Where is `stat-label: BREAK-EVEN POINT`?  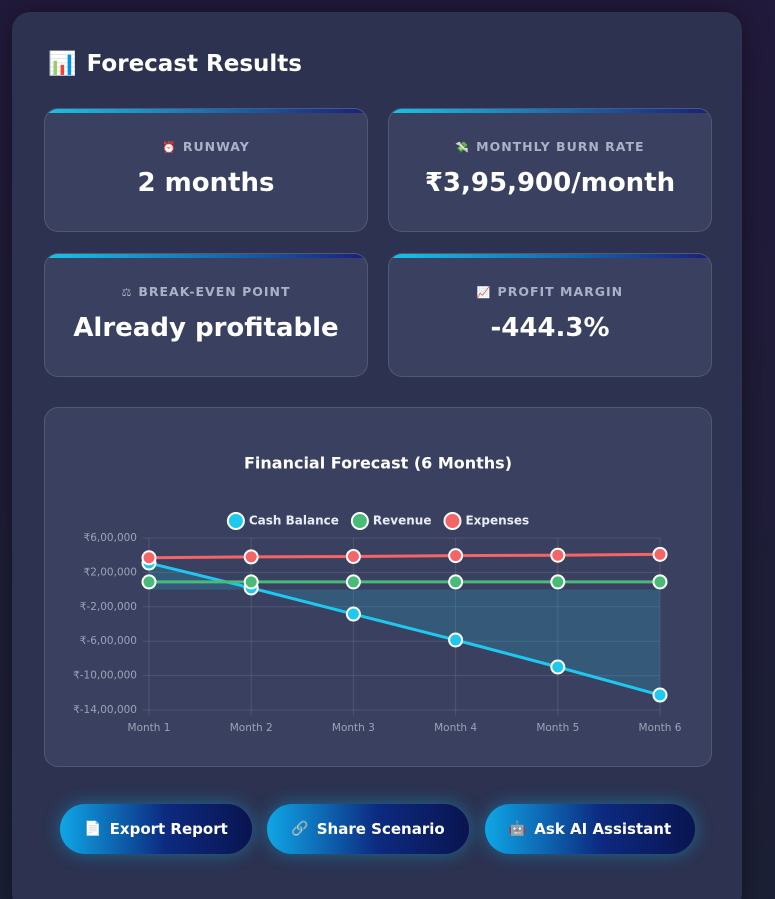 stat-label: BREAK-EVEN POINT is located at coordinates (214, 291).